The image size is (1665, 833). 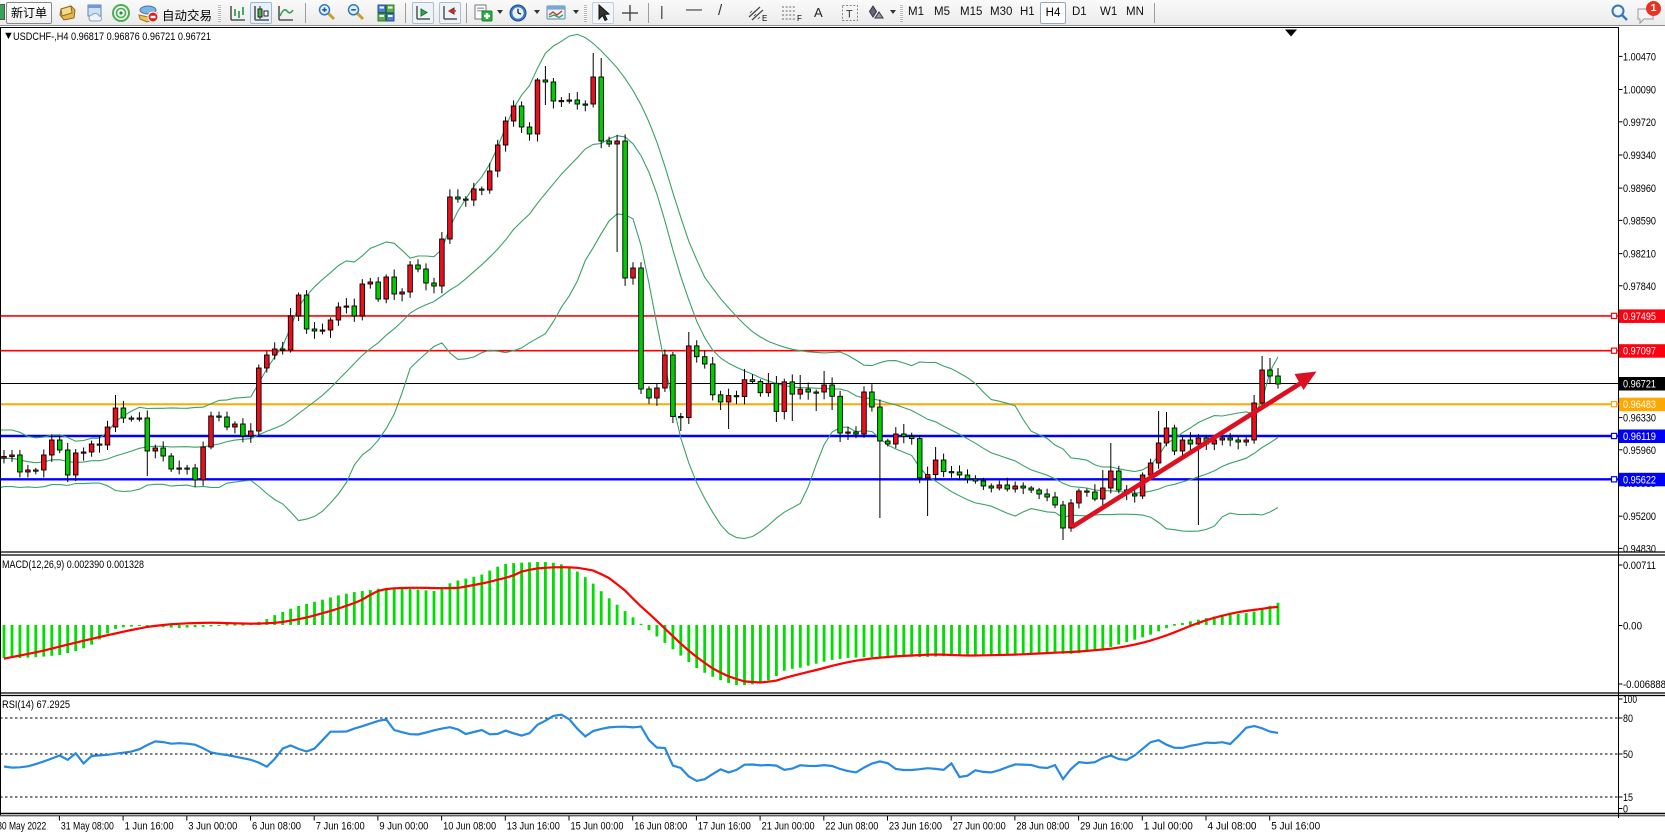 I want to click on svg-text: 22 Jun 08:00, so click(x=851, y=827).